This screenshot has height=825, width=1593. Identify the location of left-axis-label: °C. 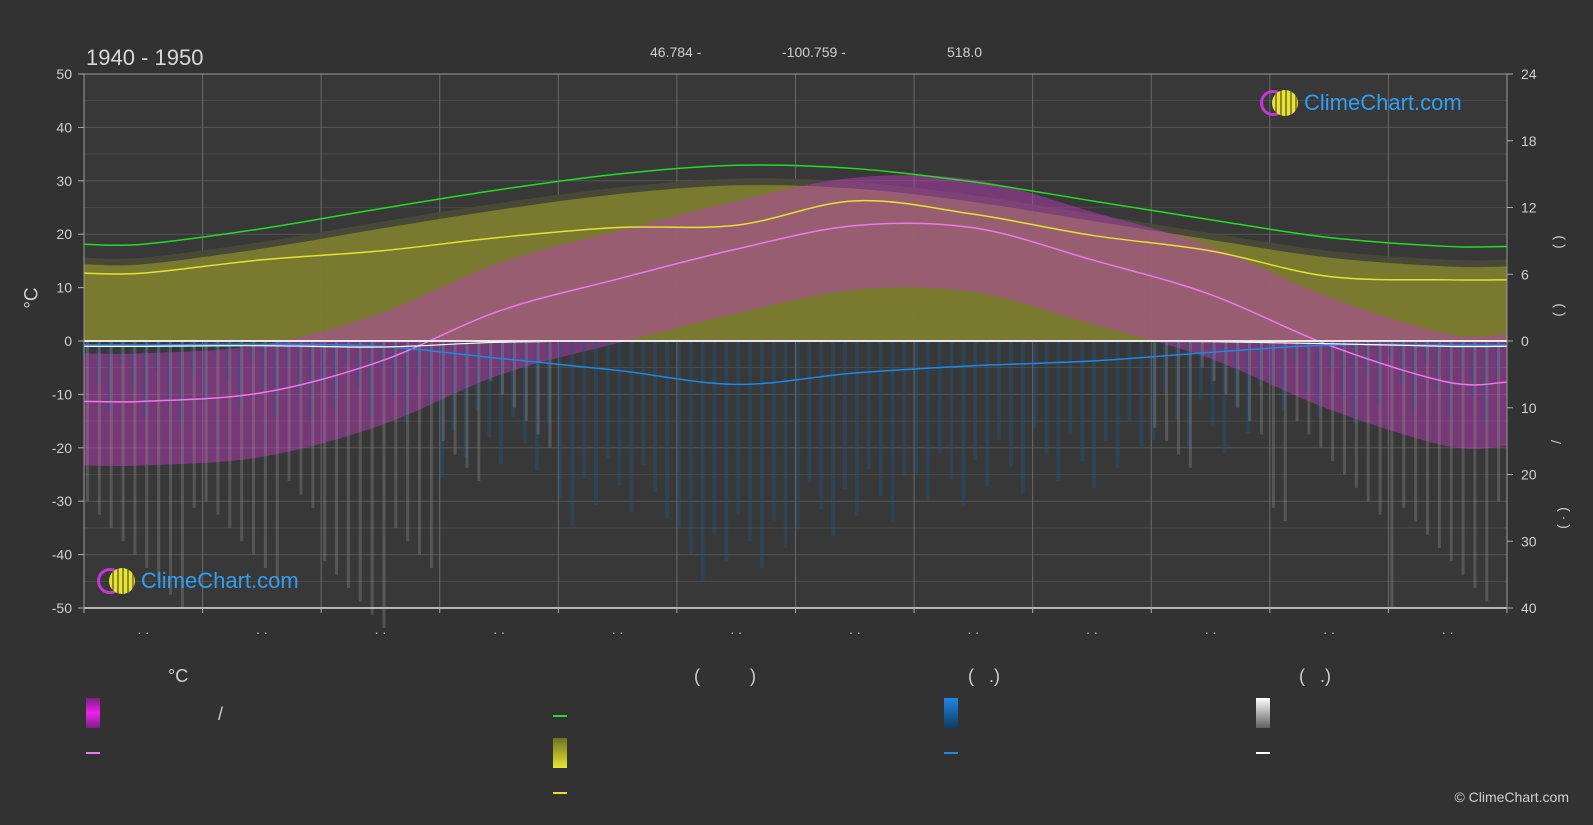
(32, 298).